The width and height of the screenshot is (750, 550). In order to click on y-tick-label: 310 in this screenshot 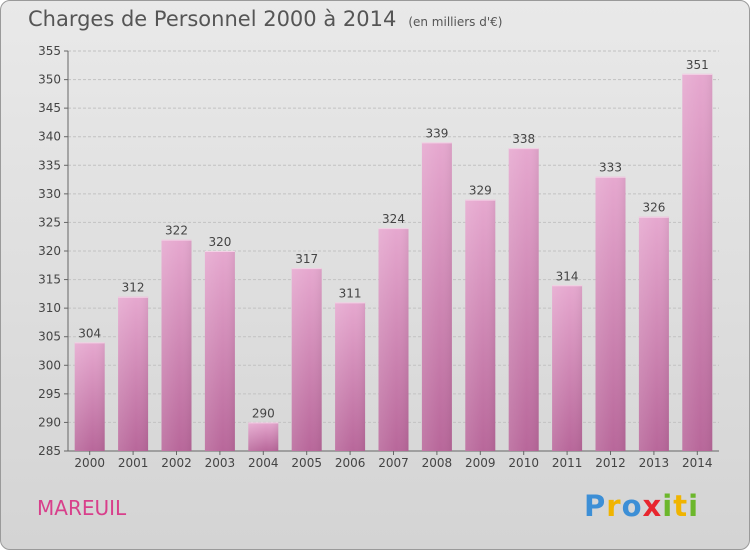, I will do `click(49, 308)`.